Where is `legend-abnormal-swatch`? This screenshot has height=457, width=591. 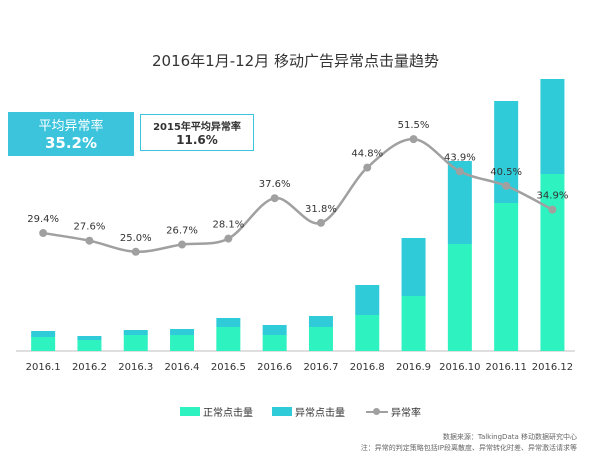 legend-abnormal-swatch is located at coordinates (282, 411).